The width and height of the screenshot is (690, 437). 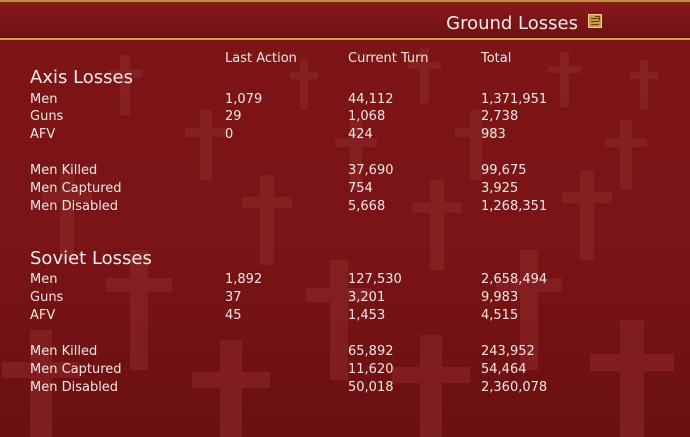 I want to click on title-bar, so click(x=345, y=20).